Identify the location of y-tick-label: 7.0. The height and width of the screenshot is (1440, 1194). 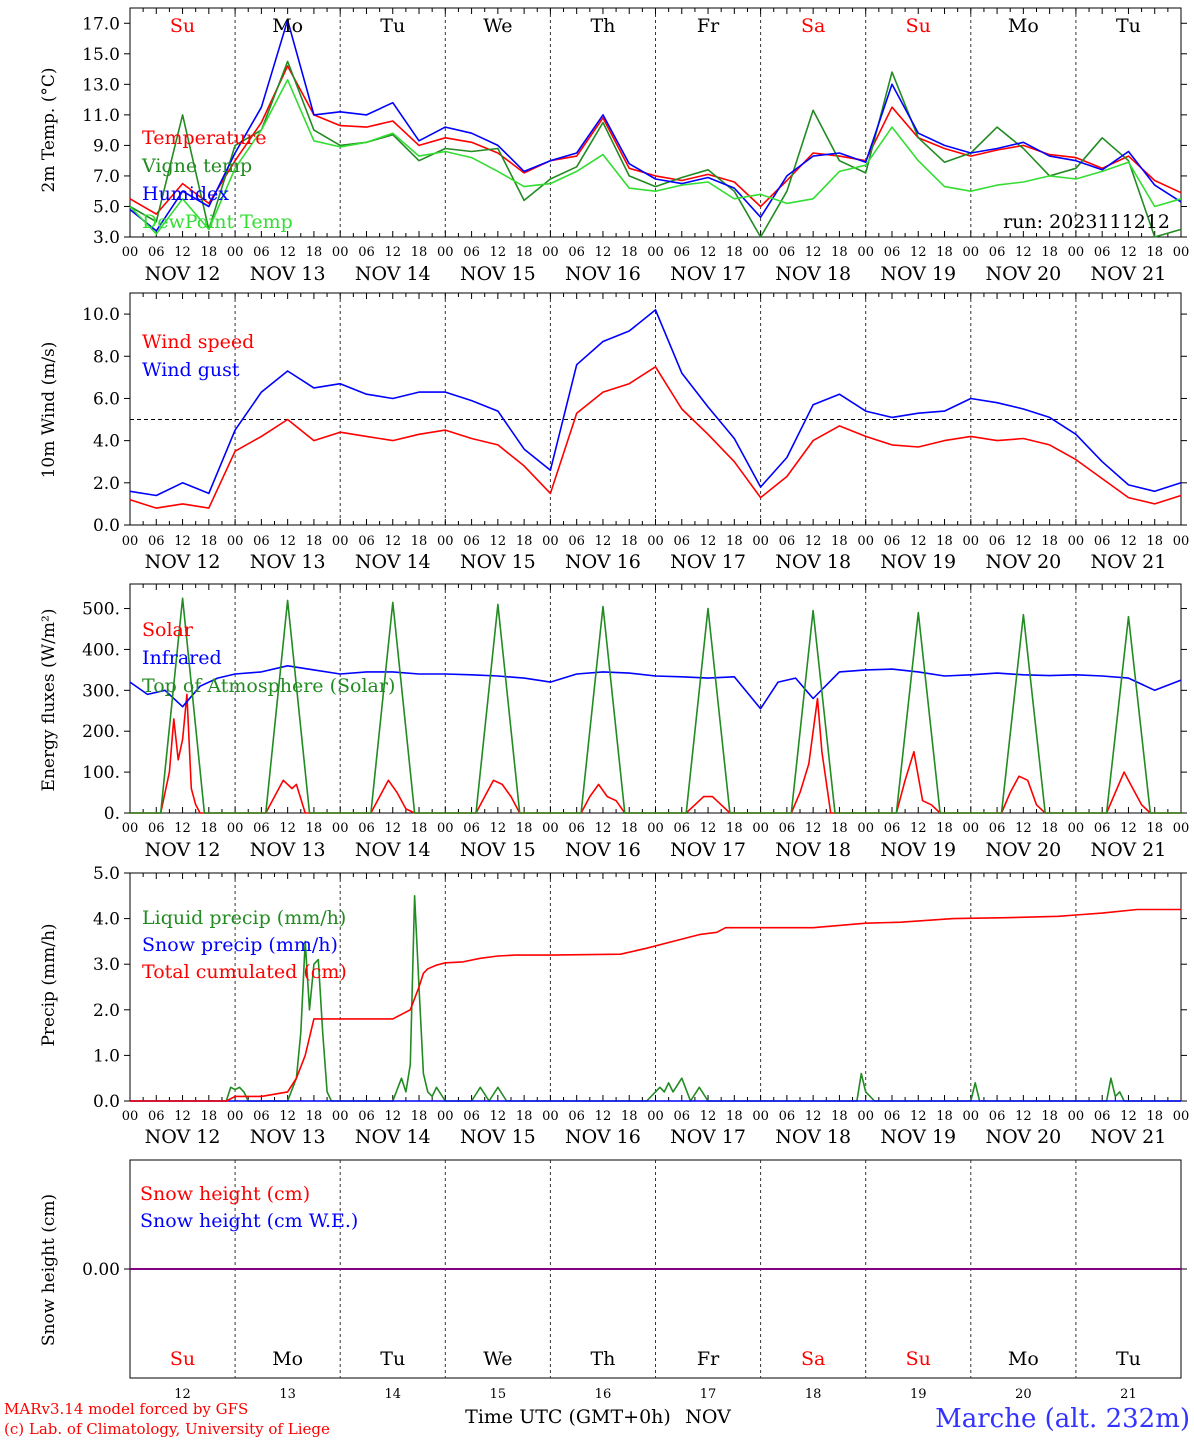
(106, 177).